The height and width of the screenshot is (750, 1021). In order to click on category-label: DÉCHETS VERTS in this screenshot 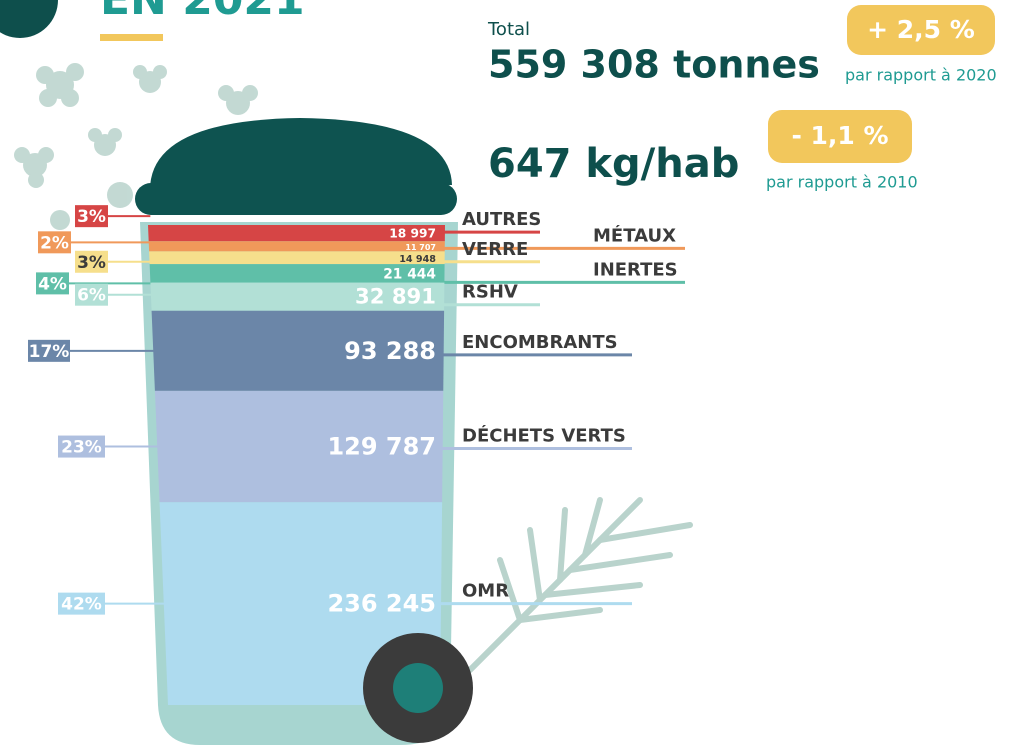, I will do `click(544, 436)`.